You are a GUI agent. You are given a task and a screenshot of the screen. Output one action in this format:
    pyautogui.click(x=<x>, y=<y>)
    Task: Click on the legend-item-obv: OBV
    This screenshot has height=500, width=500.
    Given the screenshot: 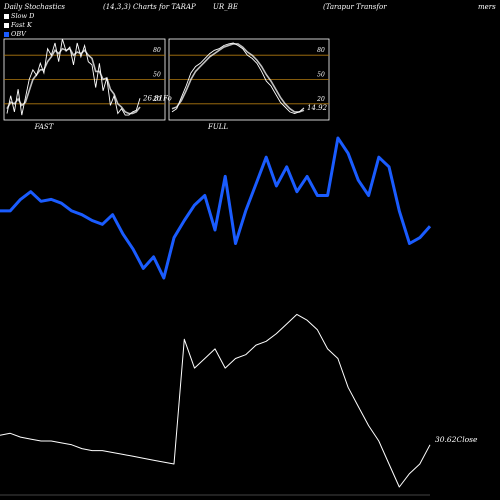 What is the action you would take?
    pyautogui.click(x=15, y=34)
    